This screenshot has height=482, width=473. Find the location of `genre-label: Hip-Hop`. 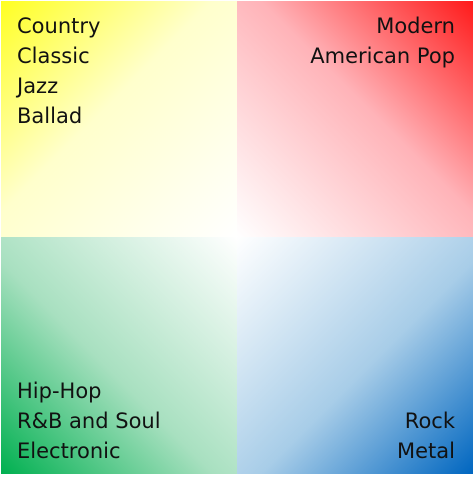

genre-label: Hip-Hop is located at coordinates (59, 391).